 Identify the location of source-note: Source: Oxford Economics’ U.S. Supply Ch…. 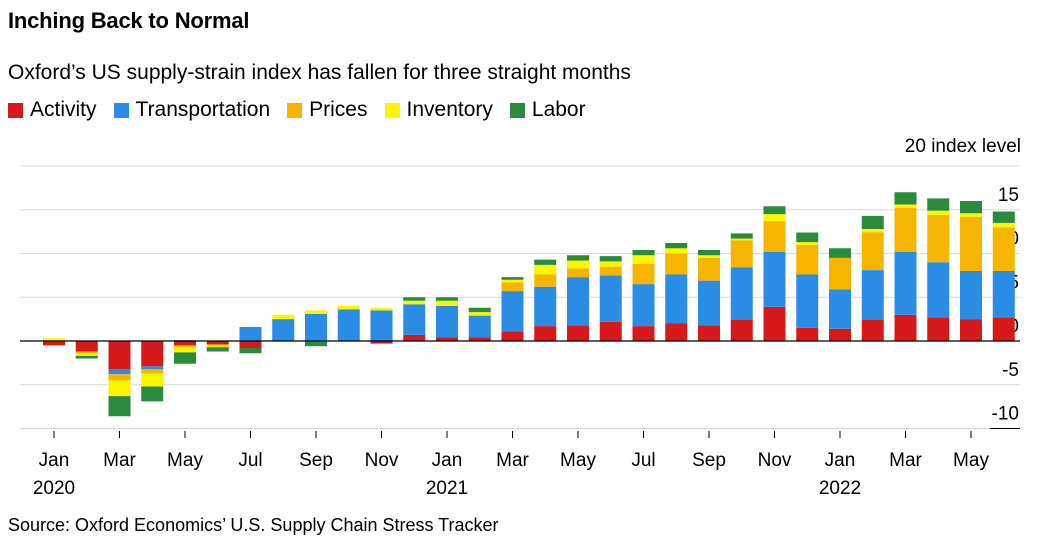
(253, 525).